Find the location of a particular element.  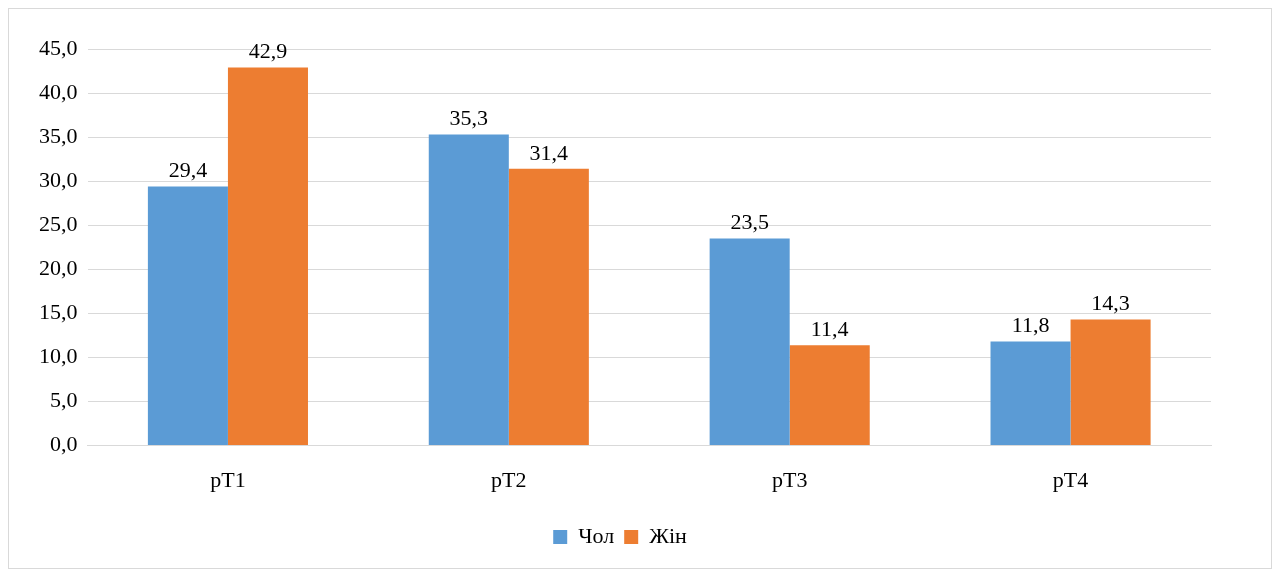

data-label: 11,8 is located at coordinates (1030, 325).